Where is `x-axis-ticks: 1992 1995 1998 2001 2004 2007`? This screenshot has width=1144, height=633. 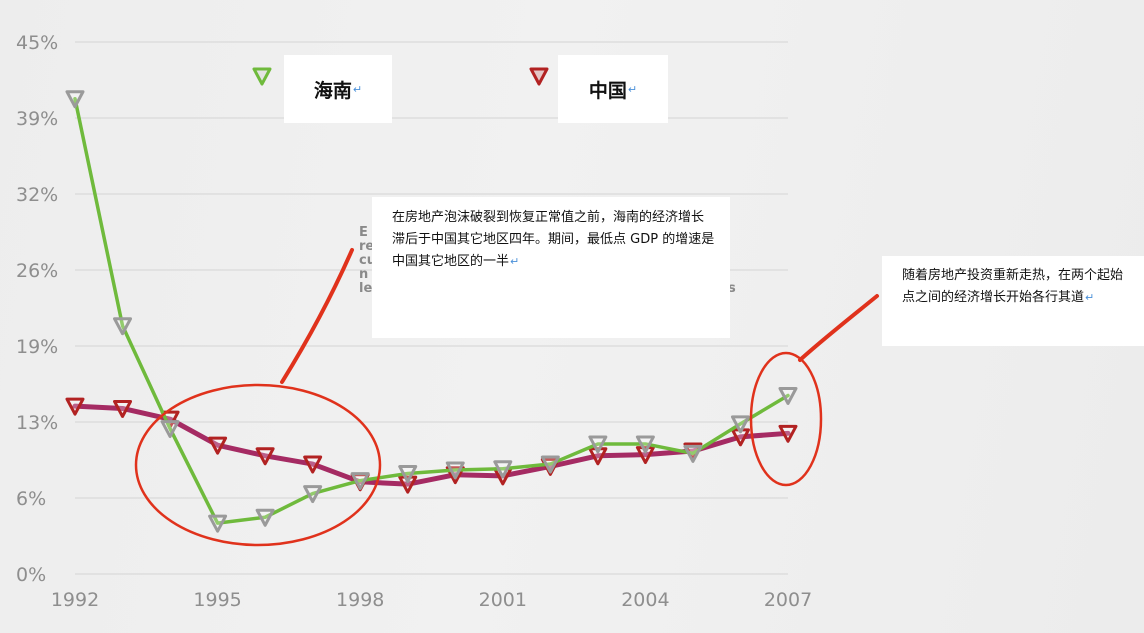 x-axis-ticks: 1992 1995 1998 2001 2004 2007 is located at coordinates (431, 600).